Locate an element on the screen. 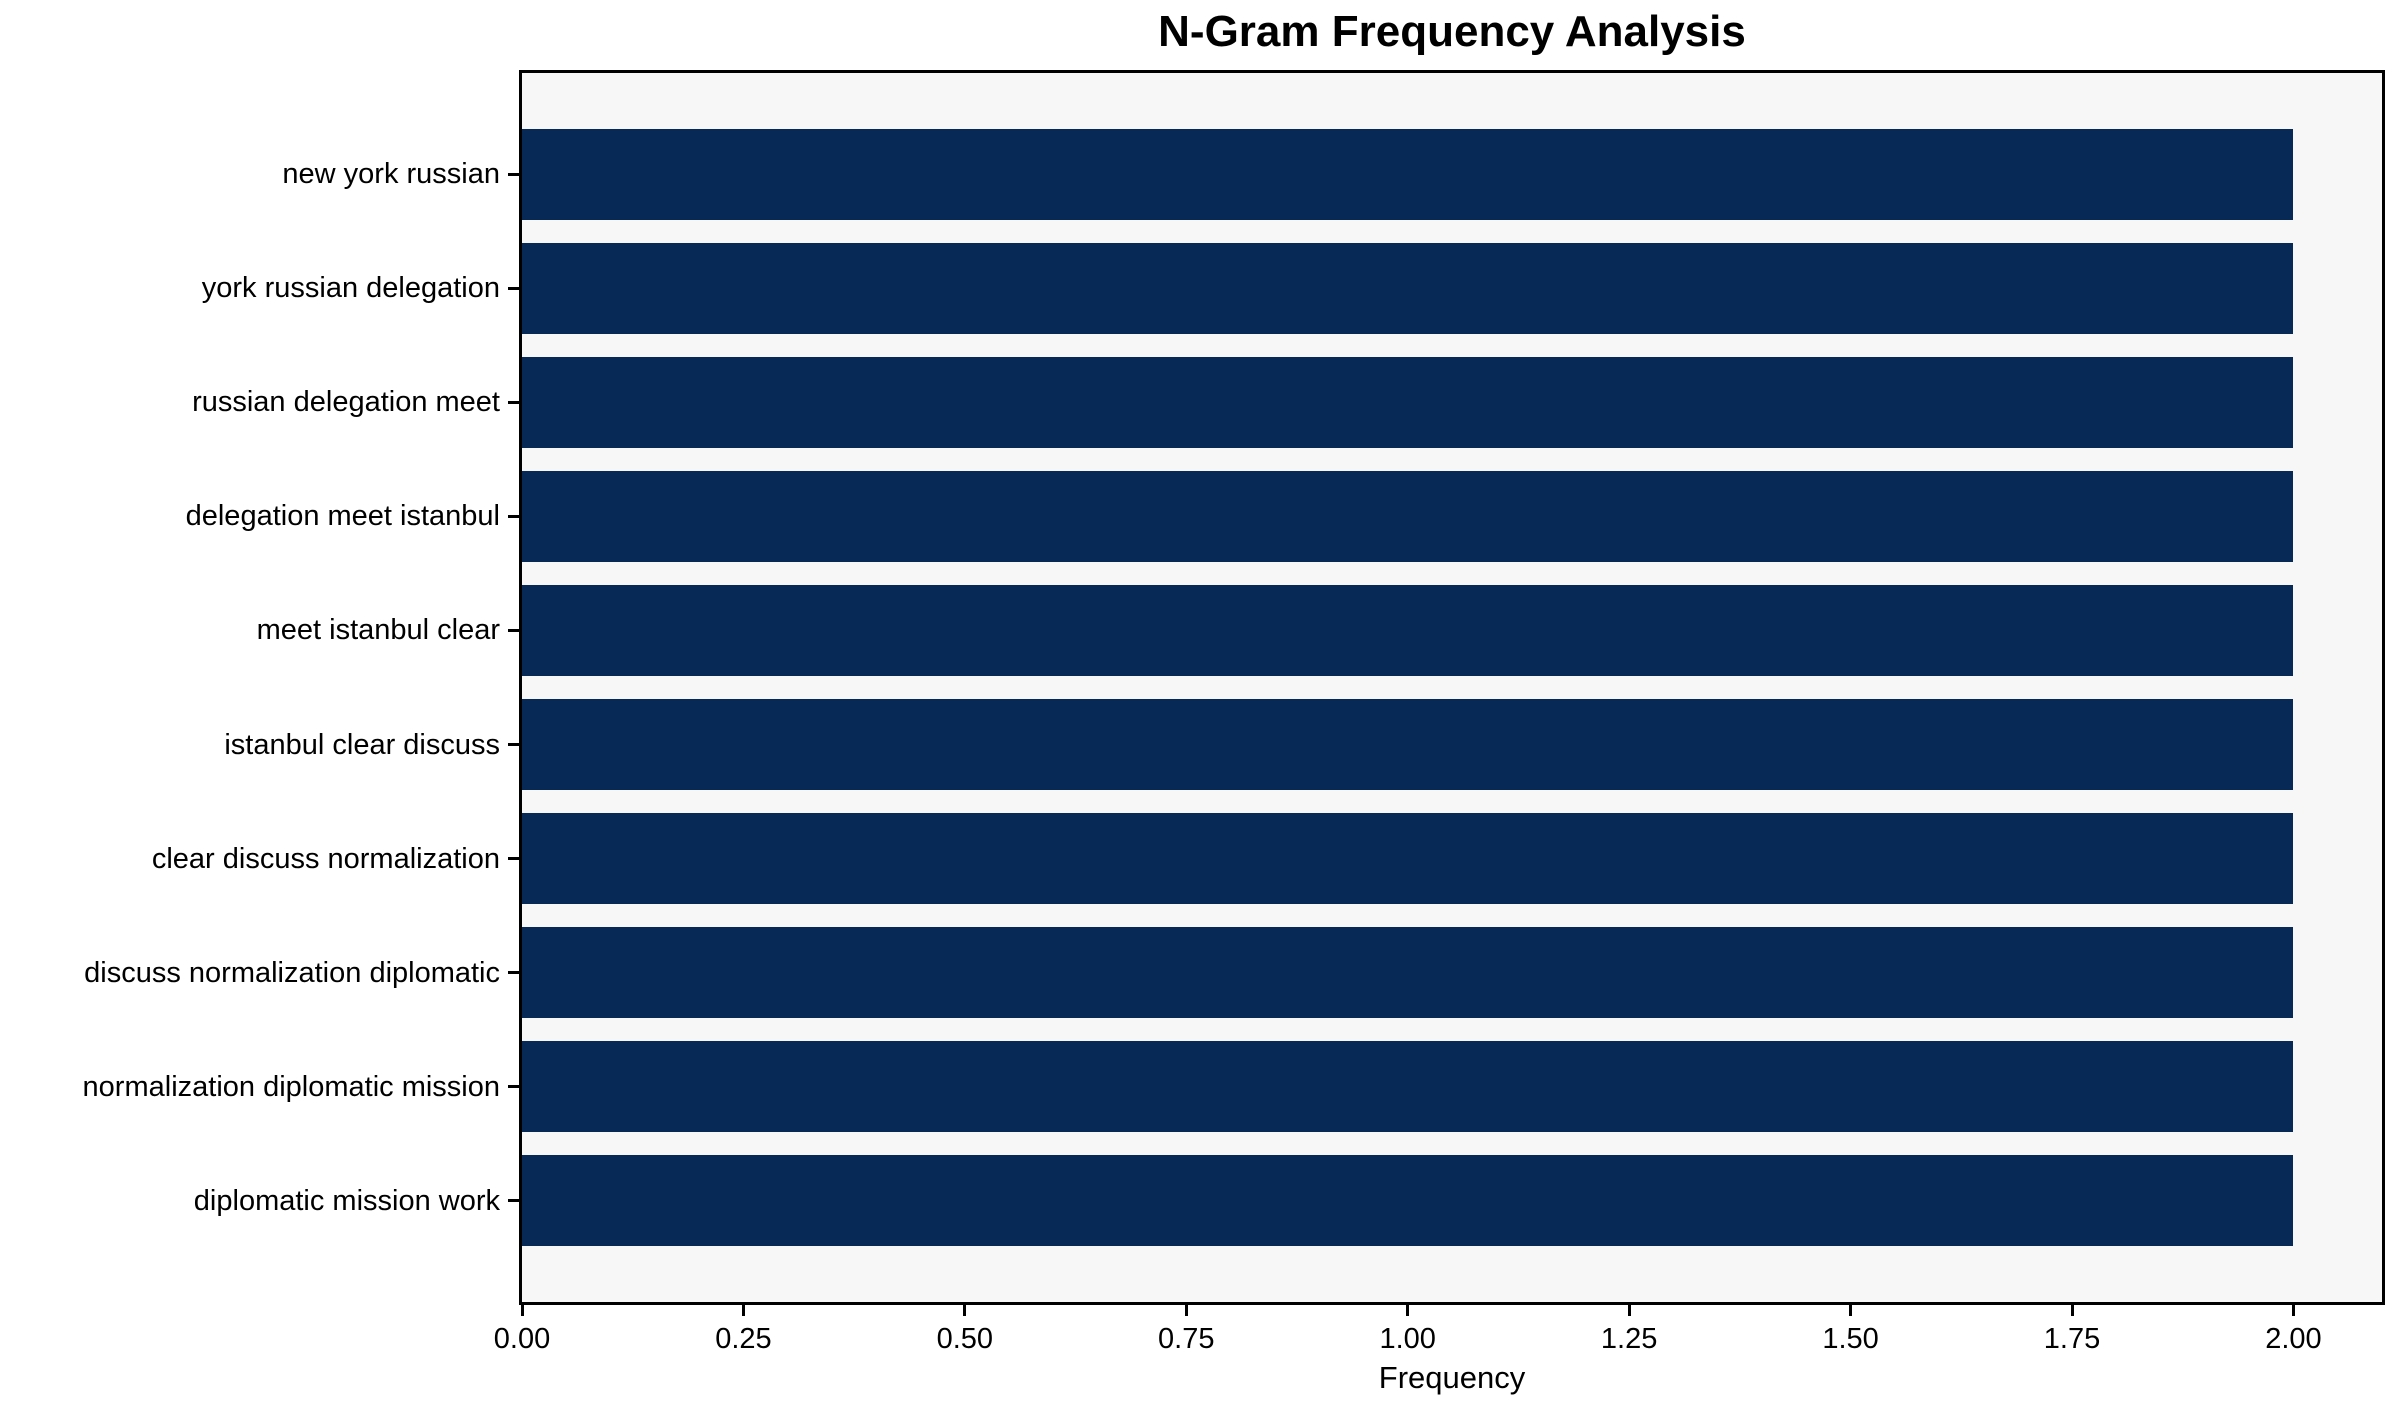  x-tick-label: 2.00 is located at coordinates (2293, 1339).